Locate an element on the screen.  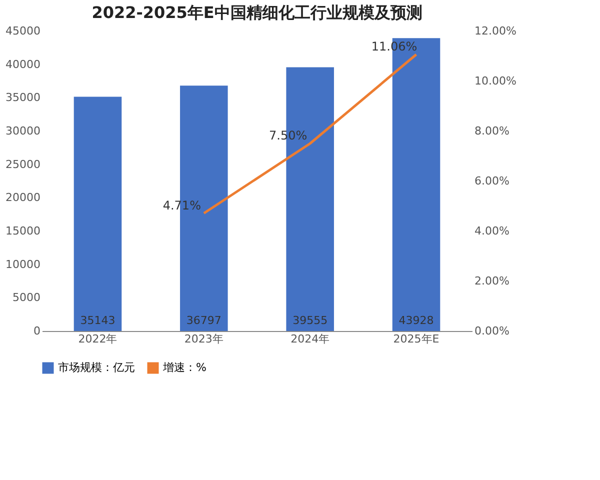
x-tick-label: 2022年 is located at coordinates (98, 339).